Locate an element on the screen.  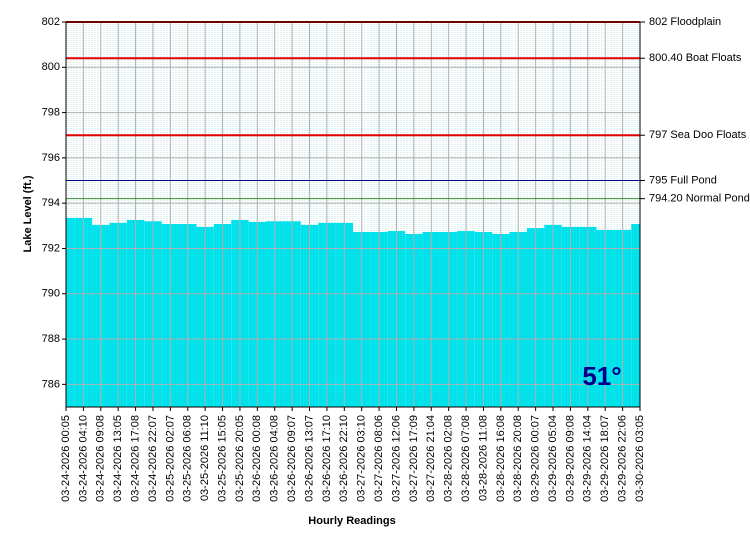
x-tick-label: 03-29-2026 00:07 is located at coordinates (536, 458).